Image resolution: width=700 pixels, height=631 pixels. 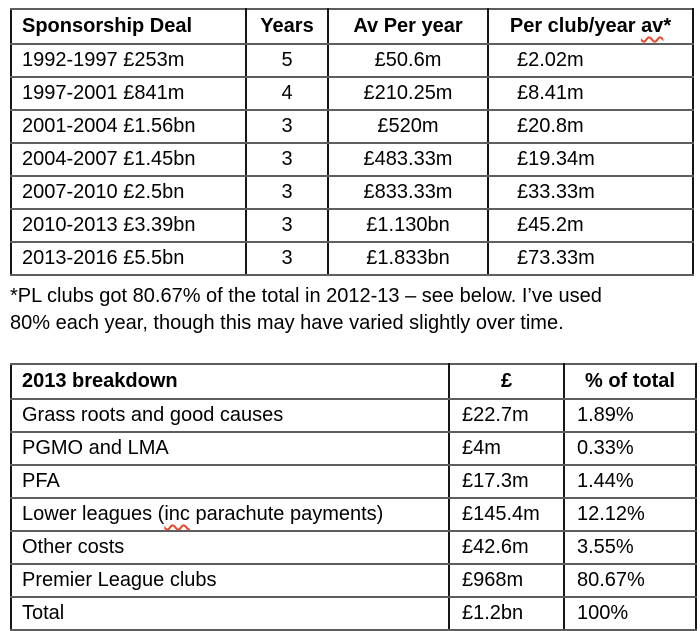 What do you see at coordinates (667, 26) in the screenshot?
I see `cell-text: *` at bounding box center [667, 26].